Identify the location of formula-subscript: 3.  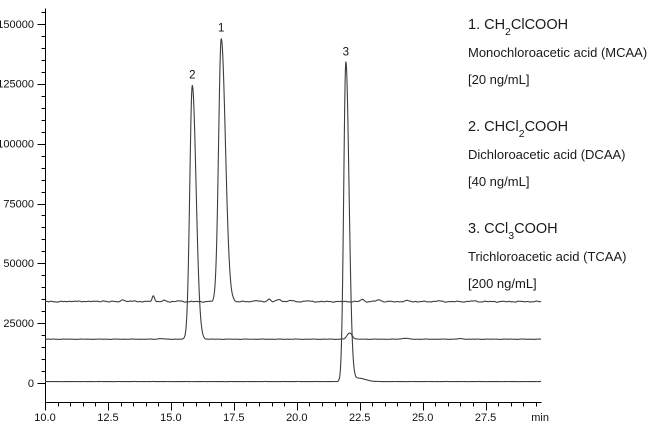
(511, 235).